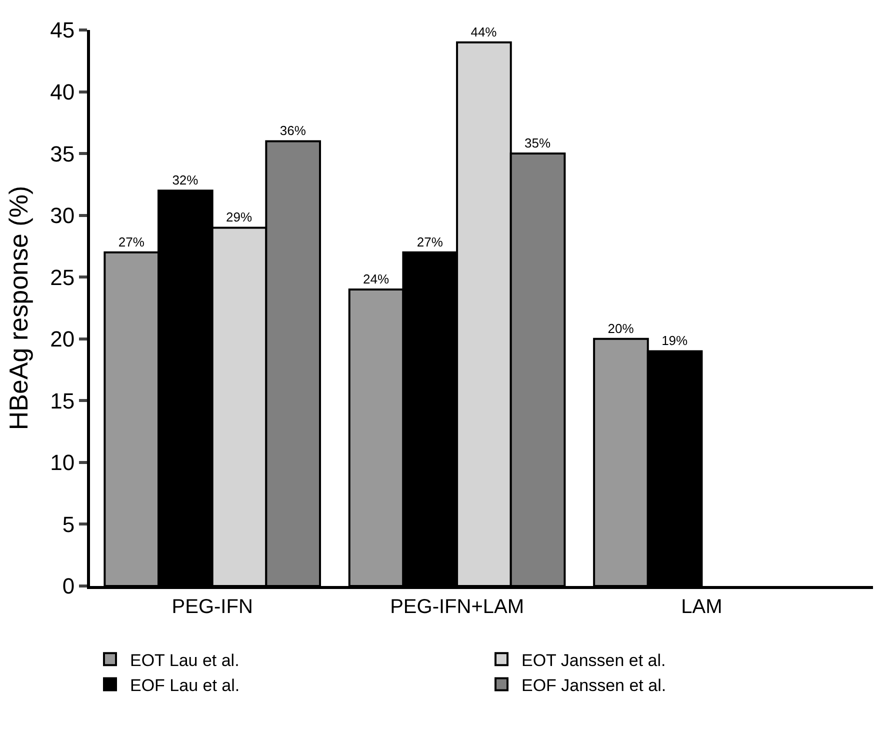 This screenshot has height=736, width=893. Describe the element at coordinates (484, 32) in the screenshot. I see `data-label: 44%` at that location.